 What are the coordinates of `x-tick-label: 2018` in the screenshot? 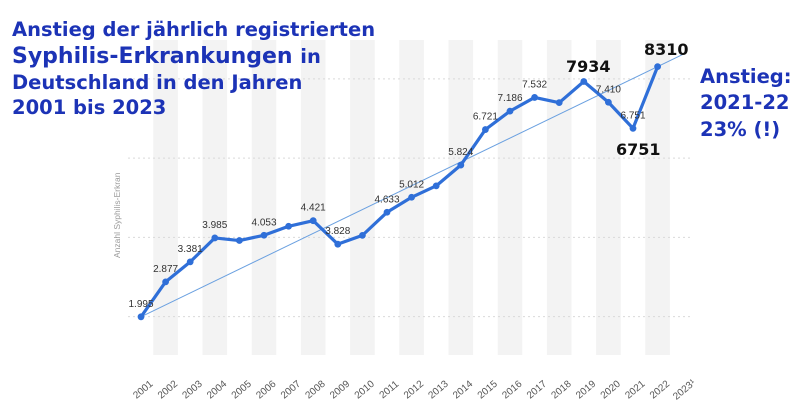 It's located at (562, 389).